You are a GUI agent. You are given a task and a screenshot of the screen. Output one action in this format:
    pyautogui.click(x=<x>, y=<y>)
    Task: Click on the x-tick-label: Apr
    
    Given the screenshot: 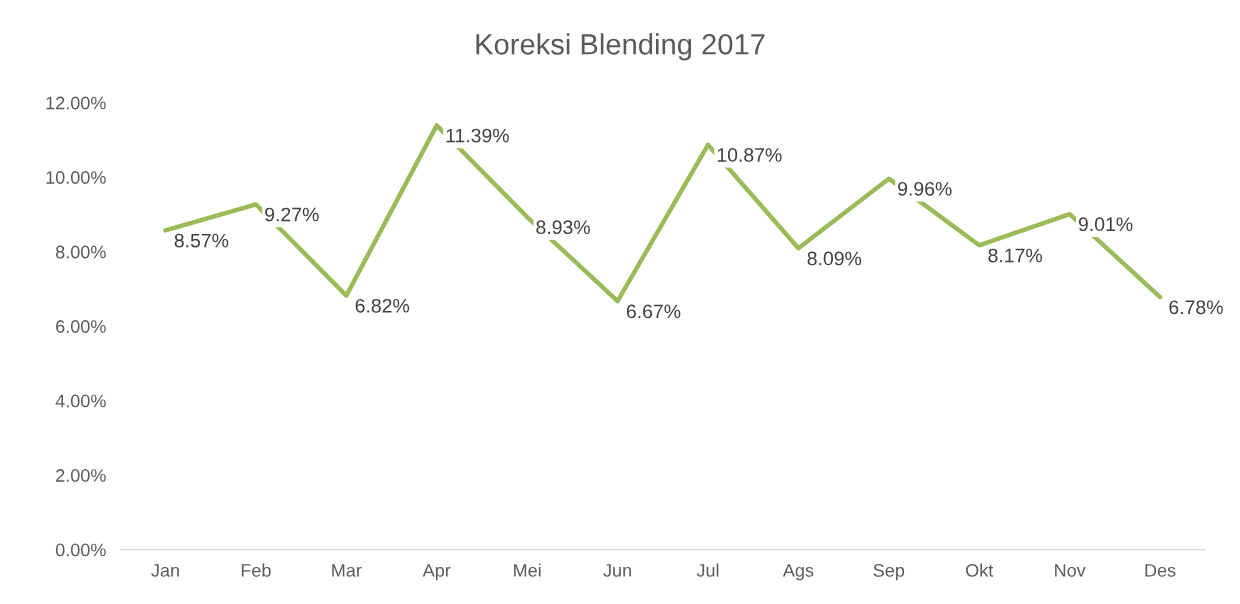 What is the action you would take?
    pyautogui.click(x=436, y=572)
    